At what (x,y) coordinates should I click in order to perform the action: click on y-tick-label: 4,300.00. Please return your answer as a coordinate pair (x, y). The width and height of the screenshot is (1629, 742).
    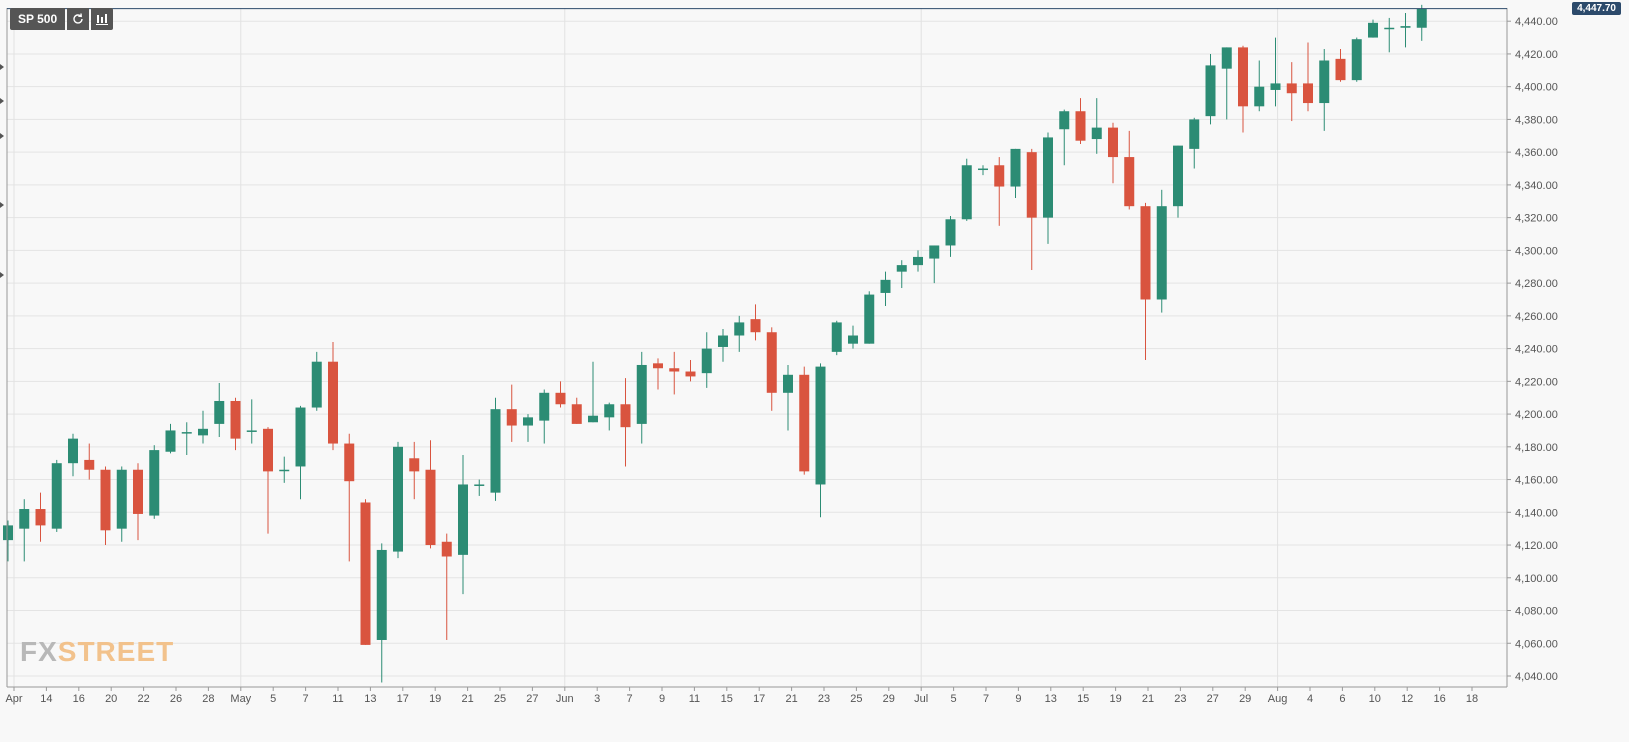
    Looking at the image, I should click on (1536, 251).